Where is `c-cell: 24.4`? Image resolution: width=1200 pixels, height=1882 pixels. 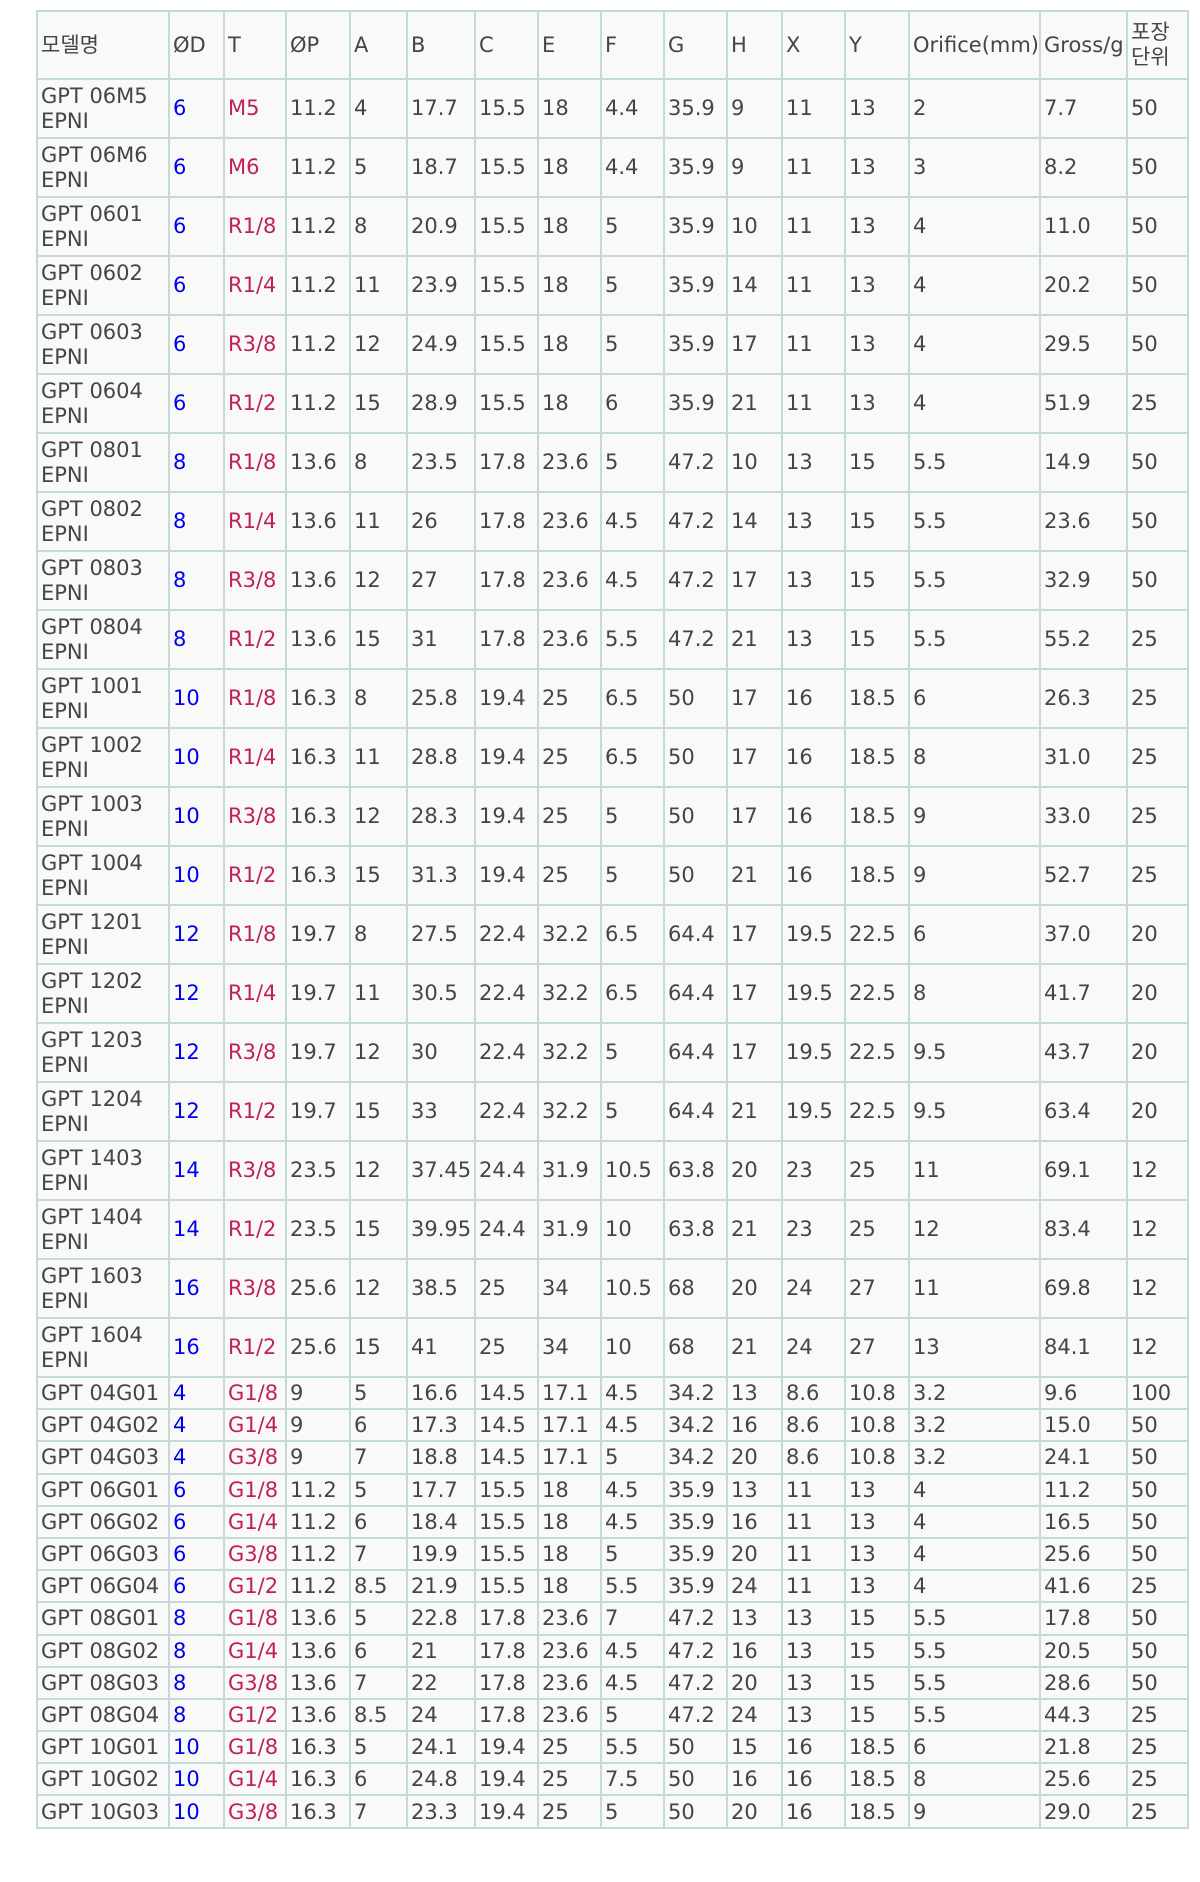
c-cell: 24.4 is located at coordinates (506, 1170).